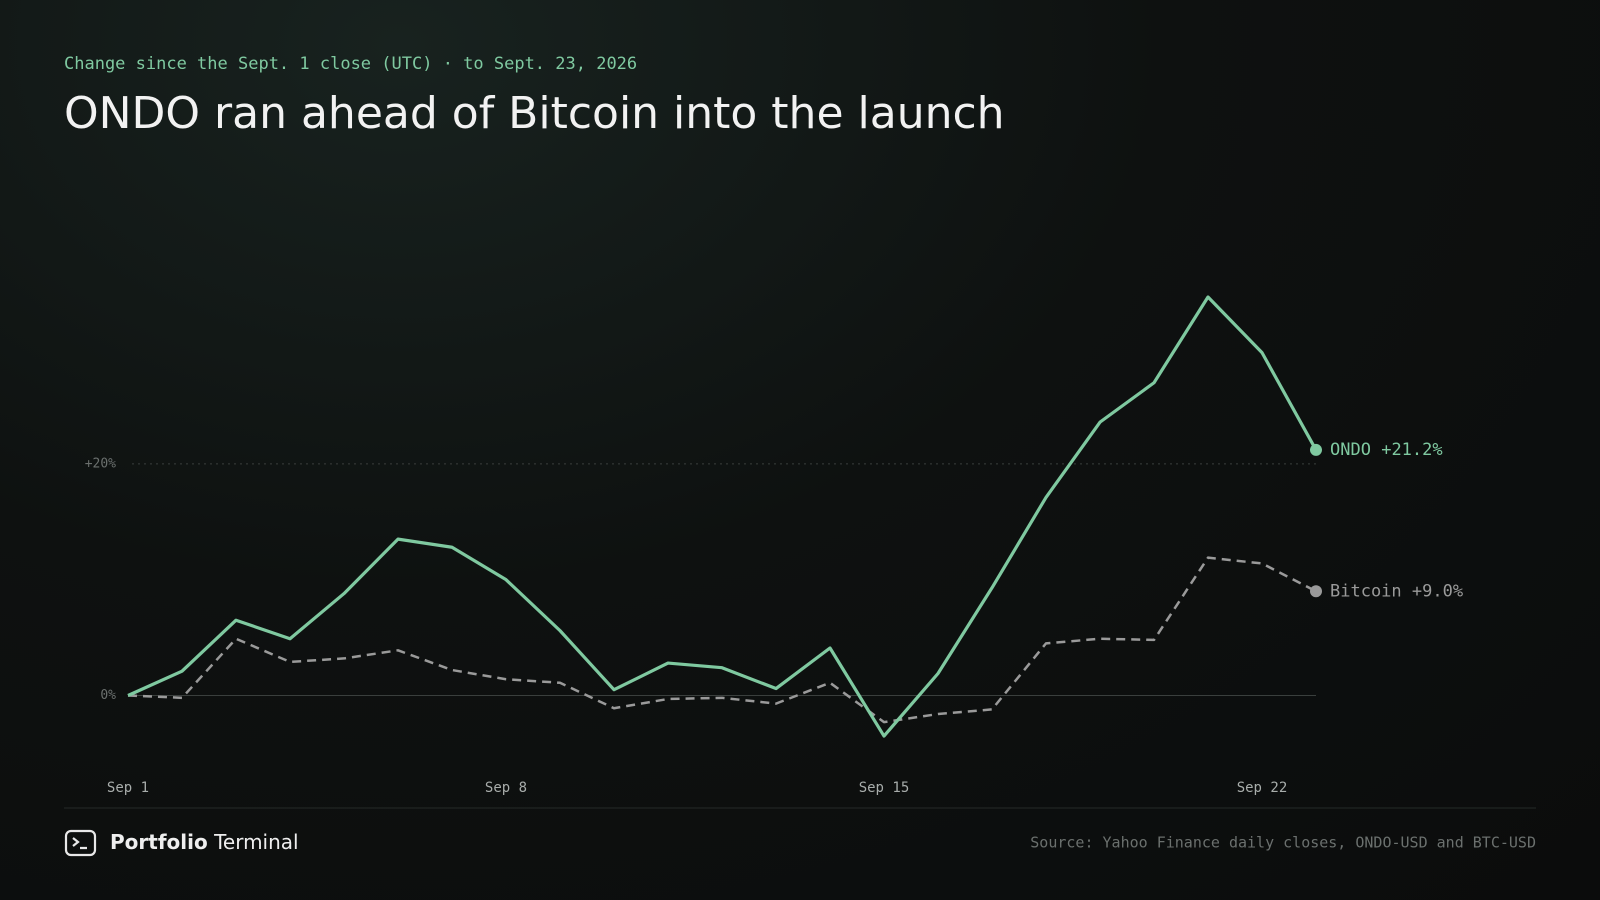 The width and height of the screenshot is (1600, 900). What do you see at coordinates (100, 463) in the screenshot?
I see `y-tick-label: +20%` at bounding box center [100, 463].